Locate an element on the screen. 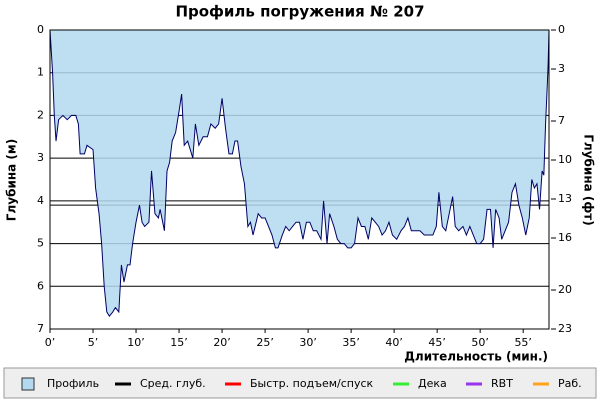 Image resolution: width=600 pixels, height=400 pixels. y-tick-label: 2 is located at coordinates (40, 114).